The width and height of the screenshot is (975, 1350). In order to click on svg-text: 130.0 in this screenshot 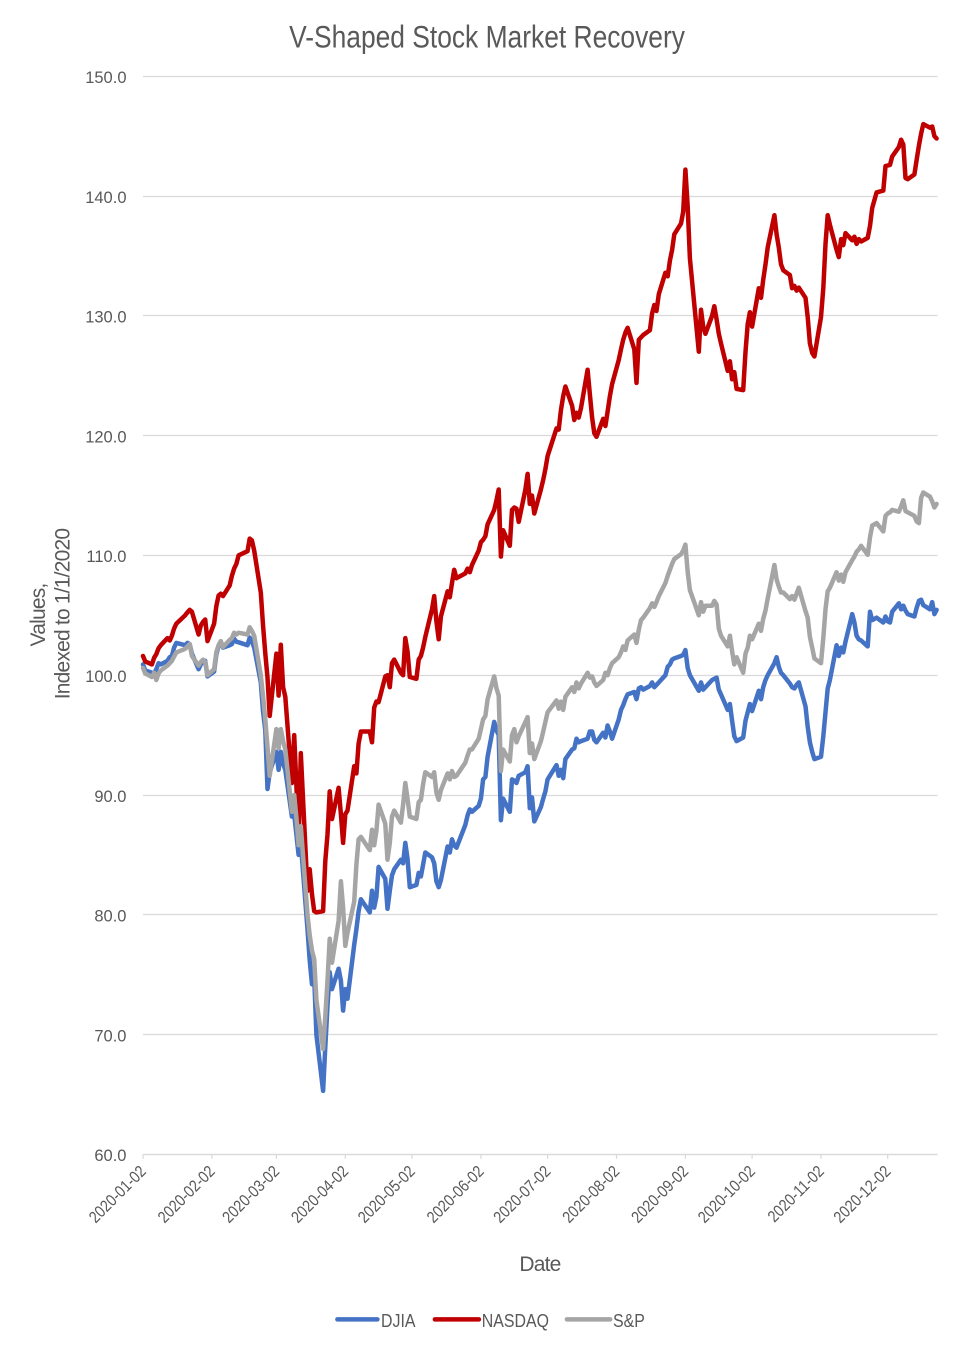, I will do `click(105, 318)`.